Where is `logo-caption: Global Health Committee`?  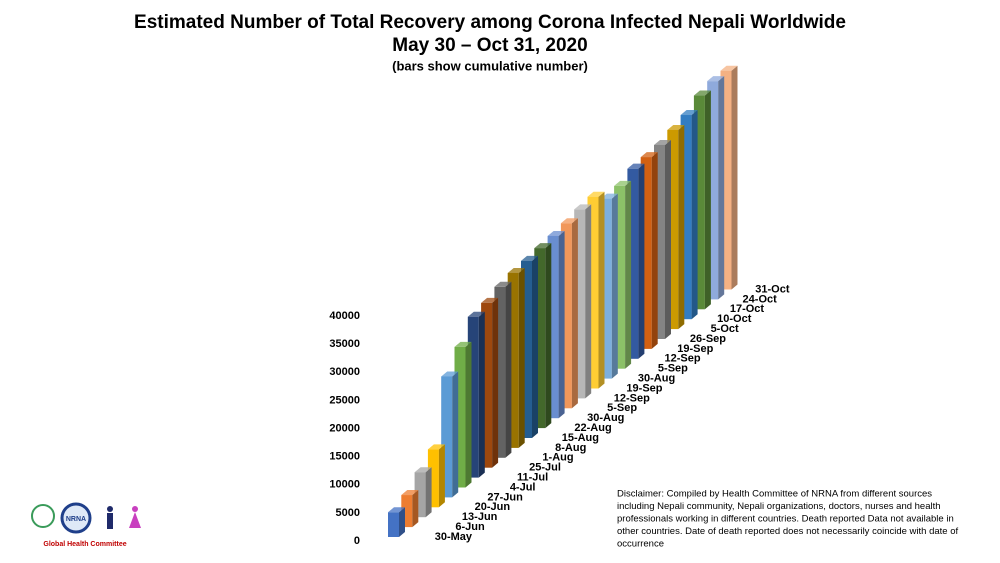 logo-caption: Global Health Committee is located at coordinates (84, 544).